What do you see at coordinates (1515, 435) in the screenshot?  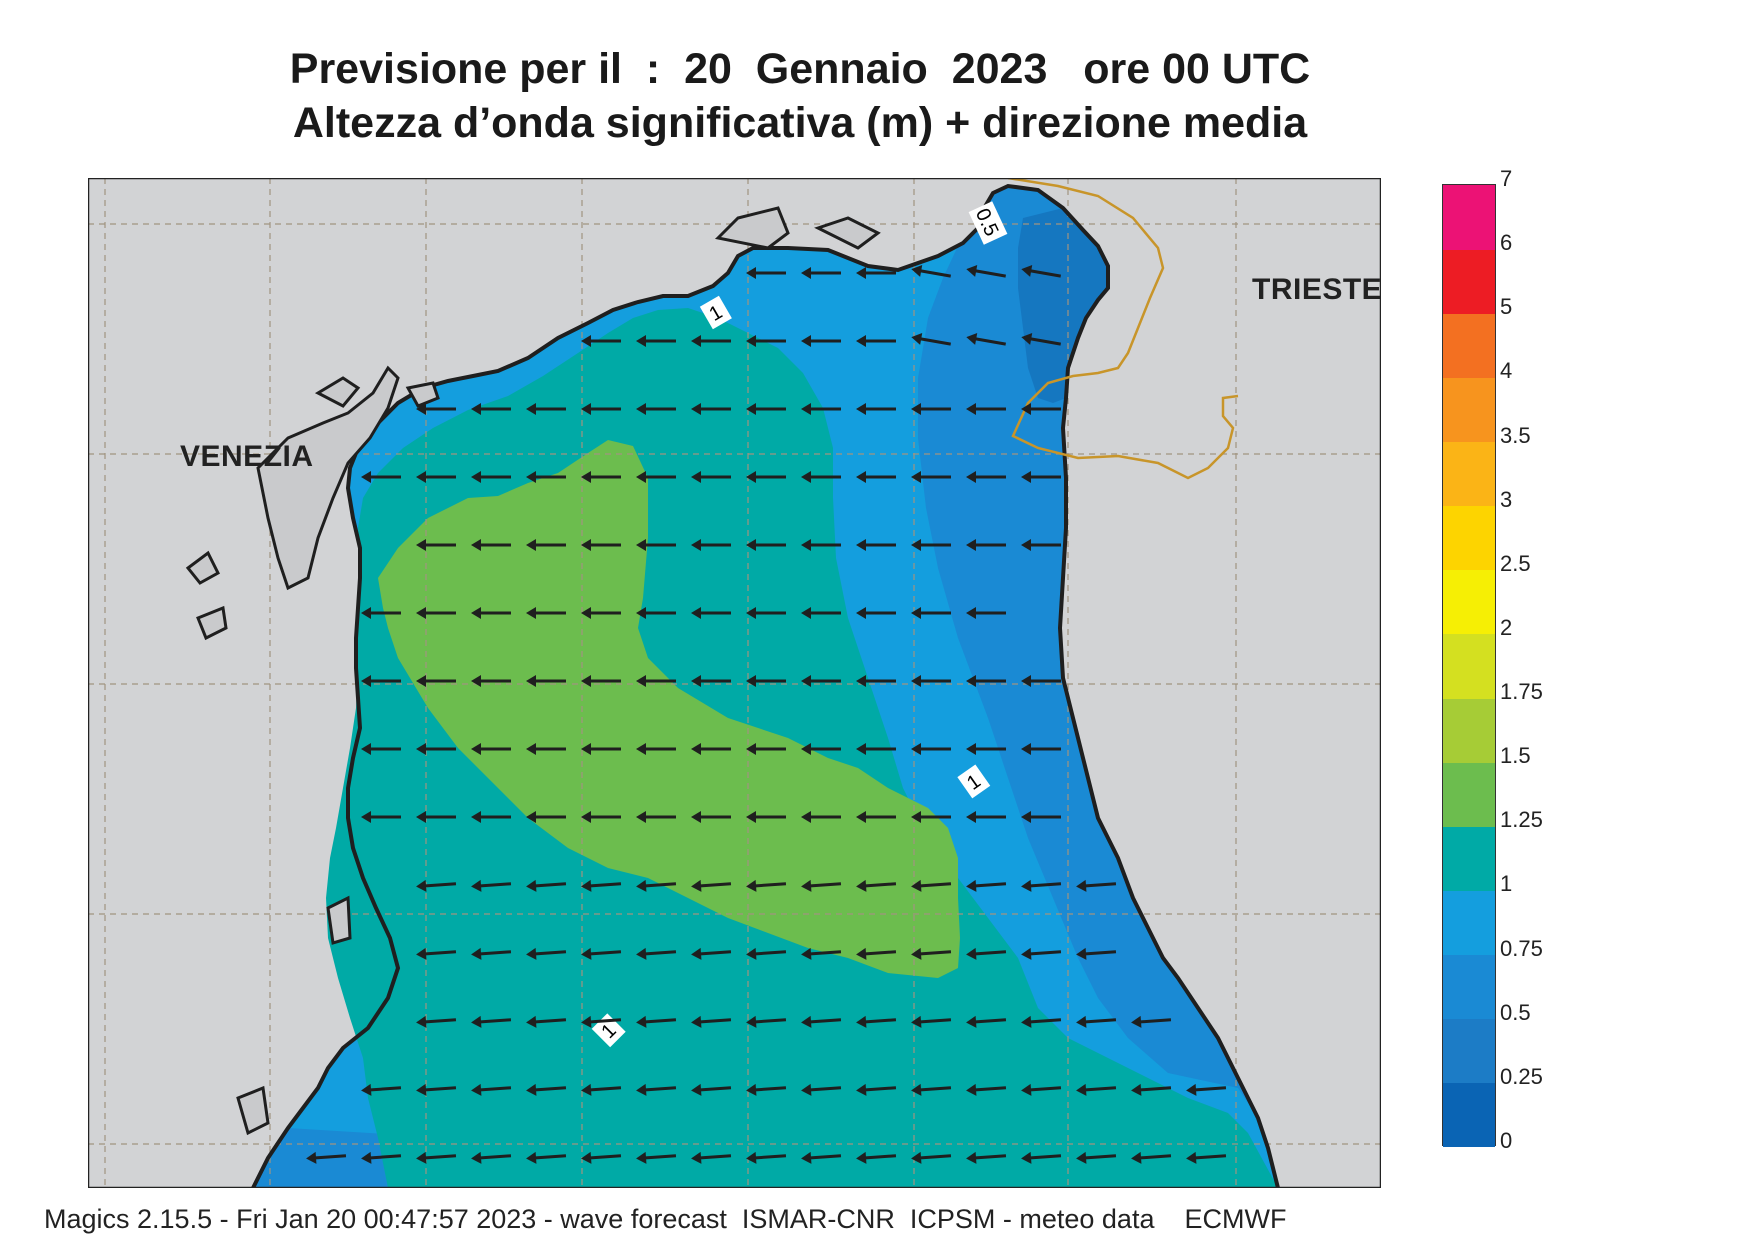 I see `colorbar-tick-label: 3.5` at bounding box center [1515, 435].